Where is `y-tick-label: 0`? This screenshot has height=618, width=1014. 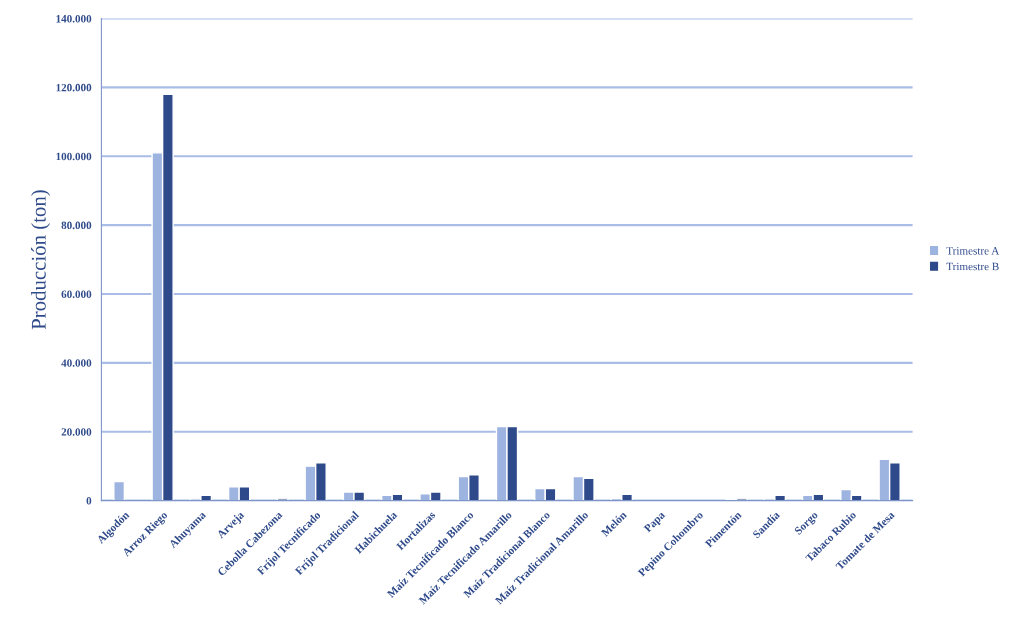
y-tick-label: 0 is located at coordinates (89, 501).